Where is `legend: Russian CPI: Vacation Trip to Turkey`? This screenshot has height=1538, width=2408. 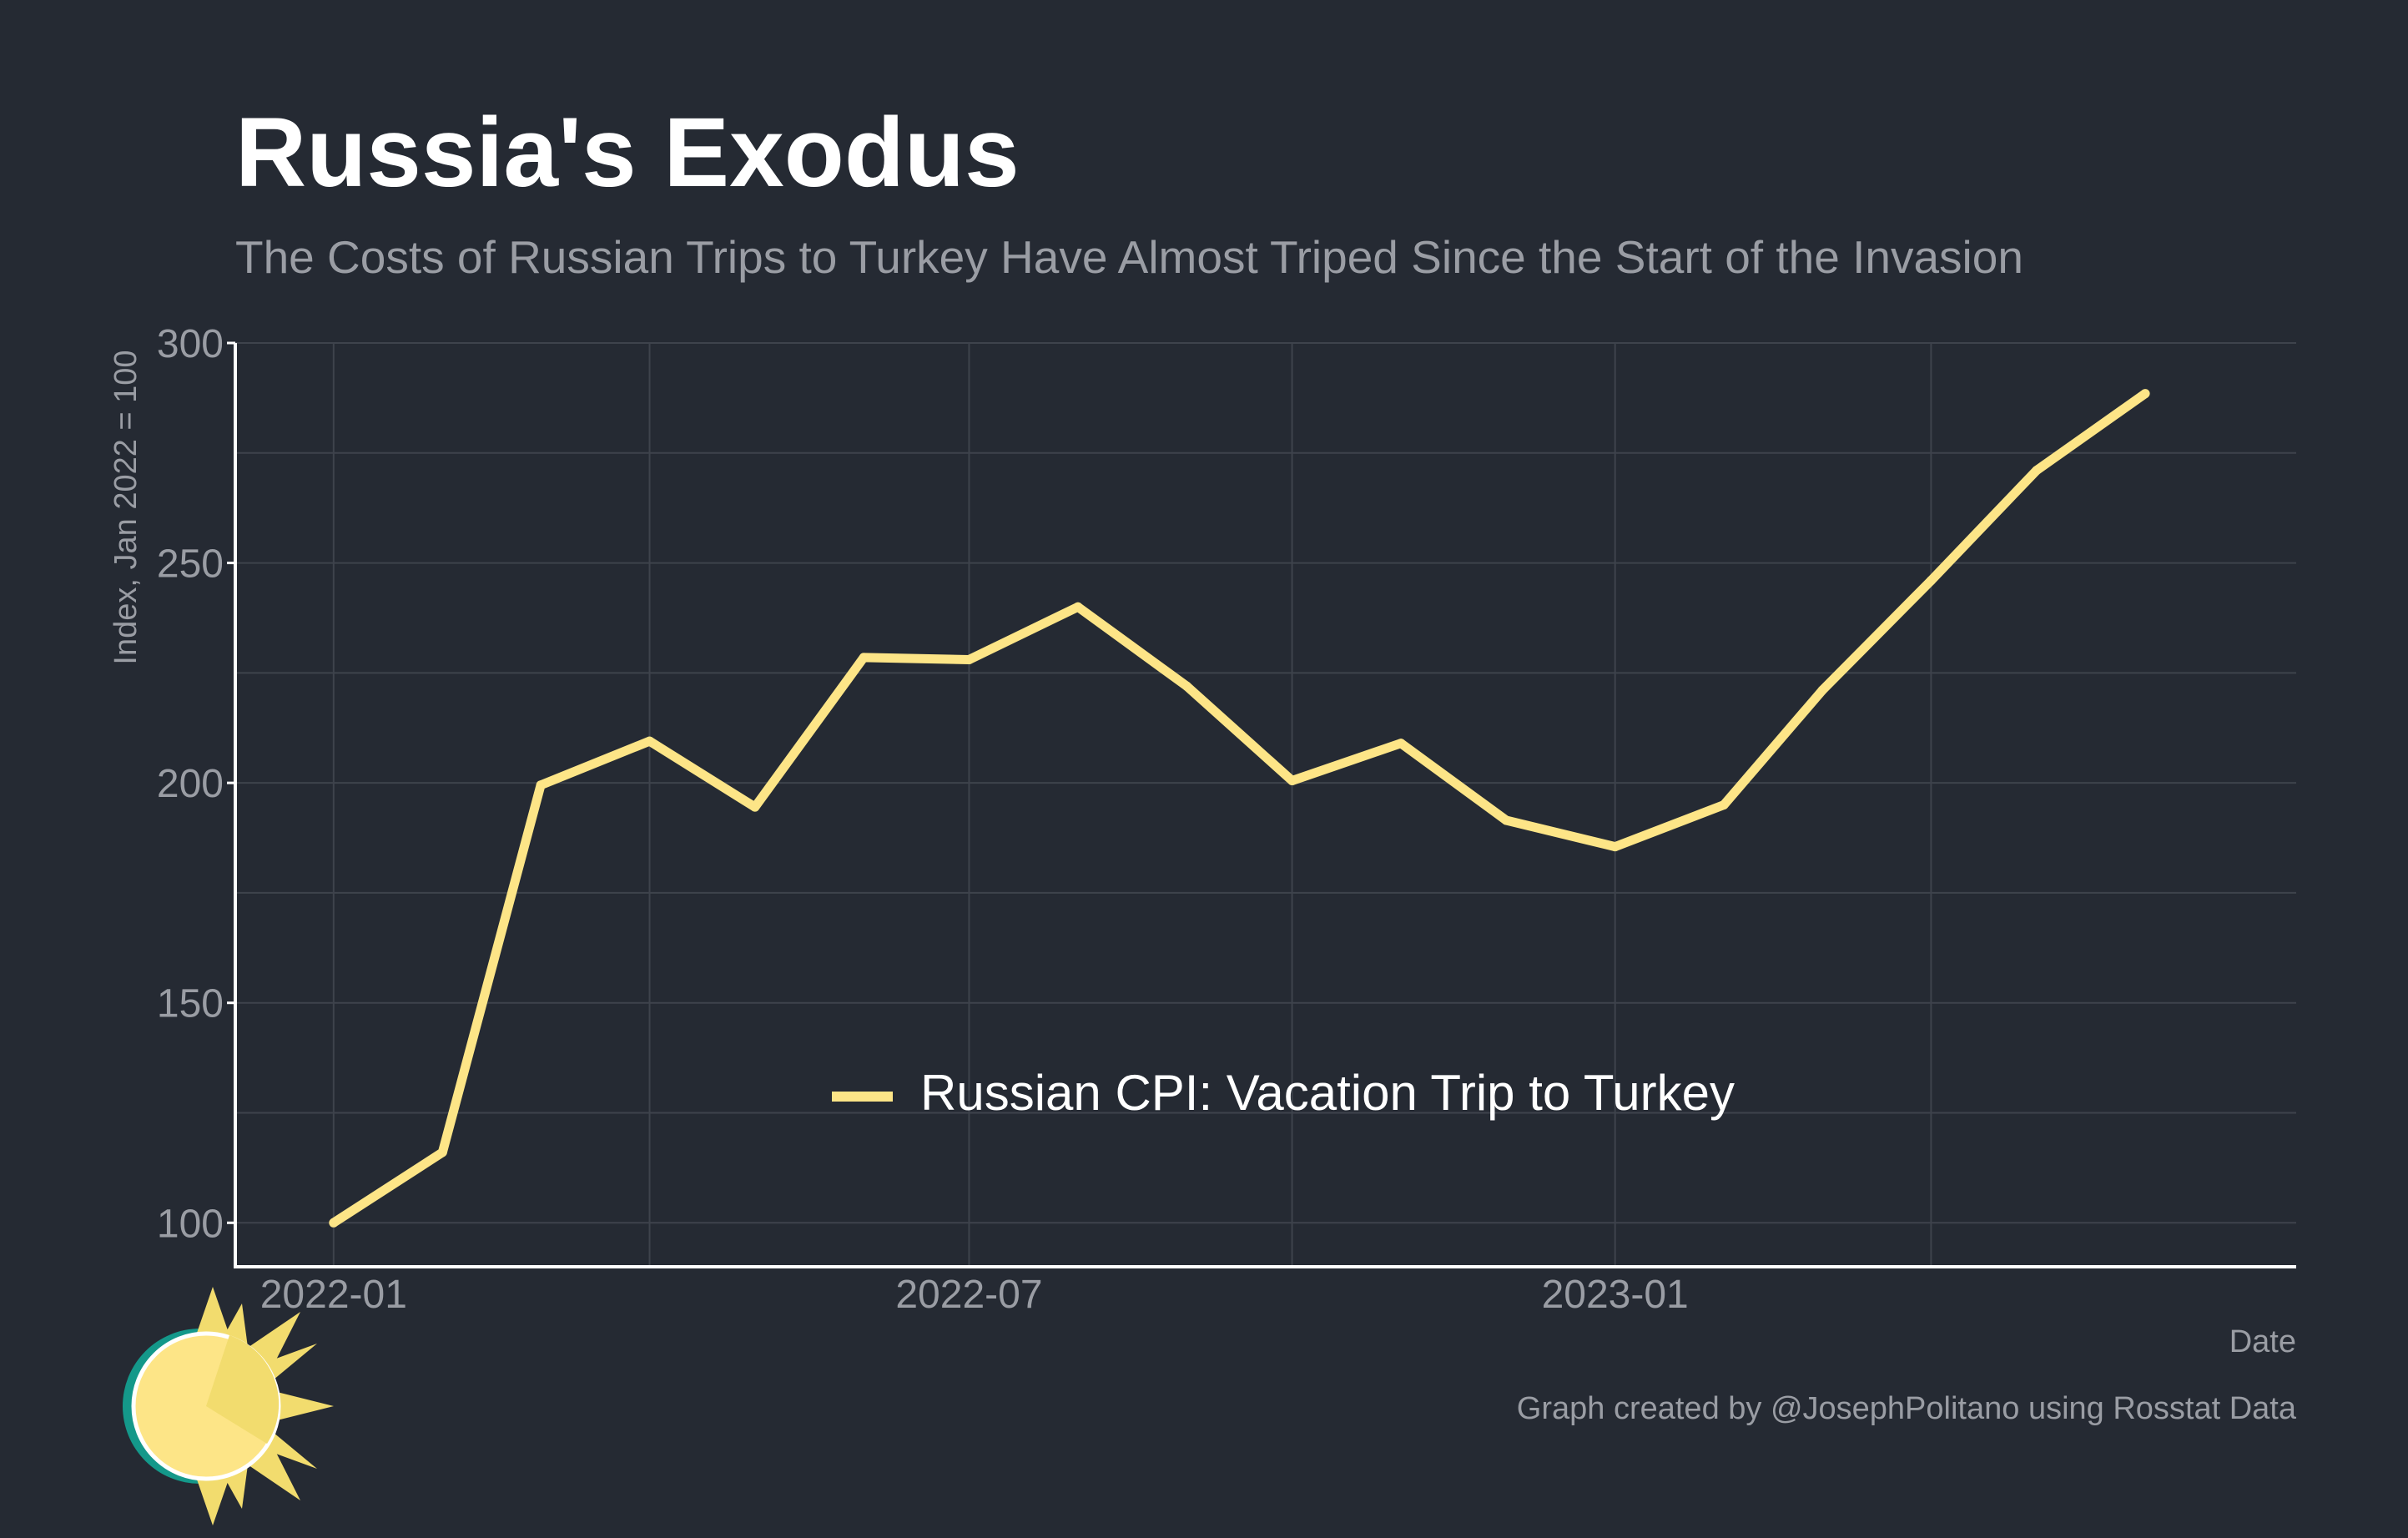
legend: Russian CPI: Vacation Trip to Turkey is located at coordinates (1283, 1093).